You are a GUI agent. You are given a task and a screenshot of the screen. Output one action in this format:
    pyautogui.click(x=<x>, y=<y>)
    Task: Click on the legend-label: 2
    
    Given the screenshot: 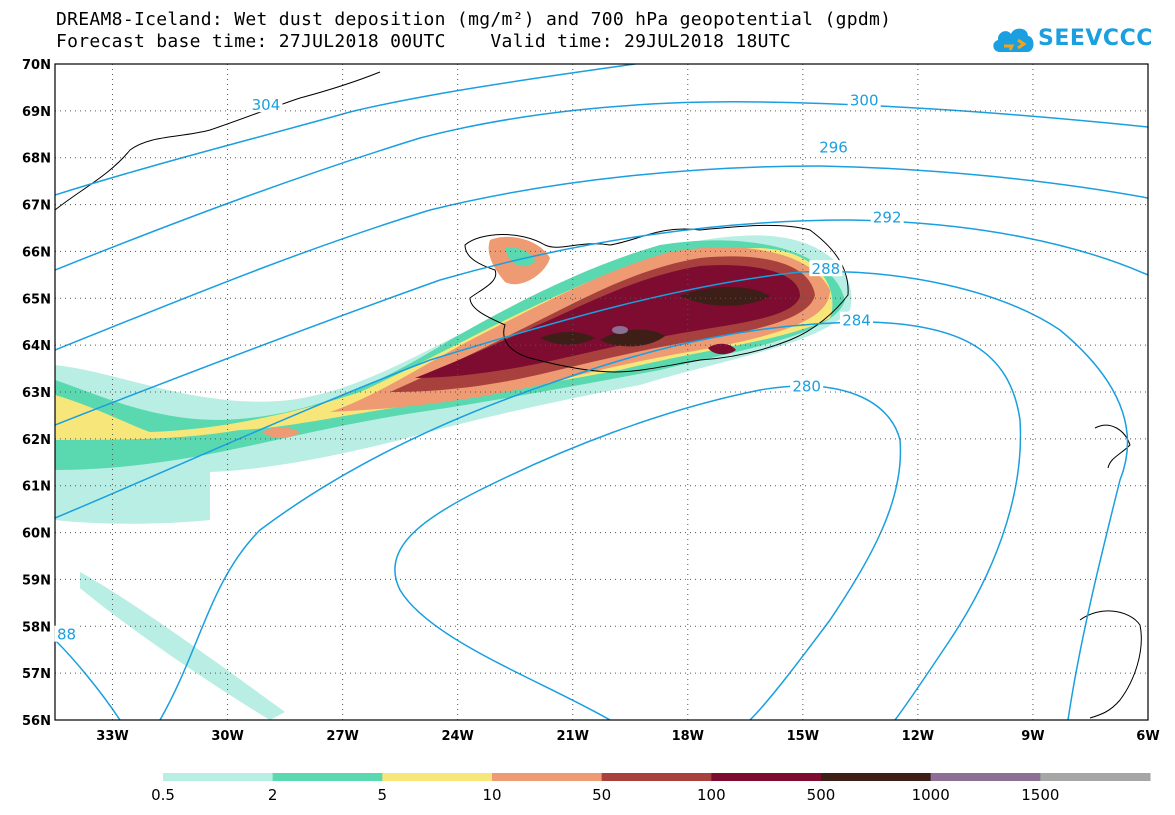 What is the action you would take?
    pyautogui.click(x=273, y=795)
    